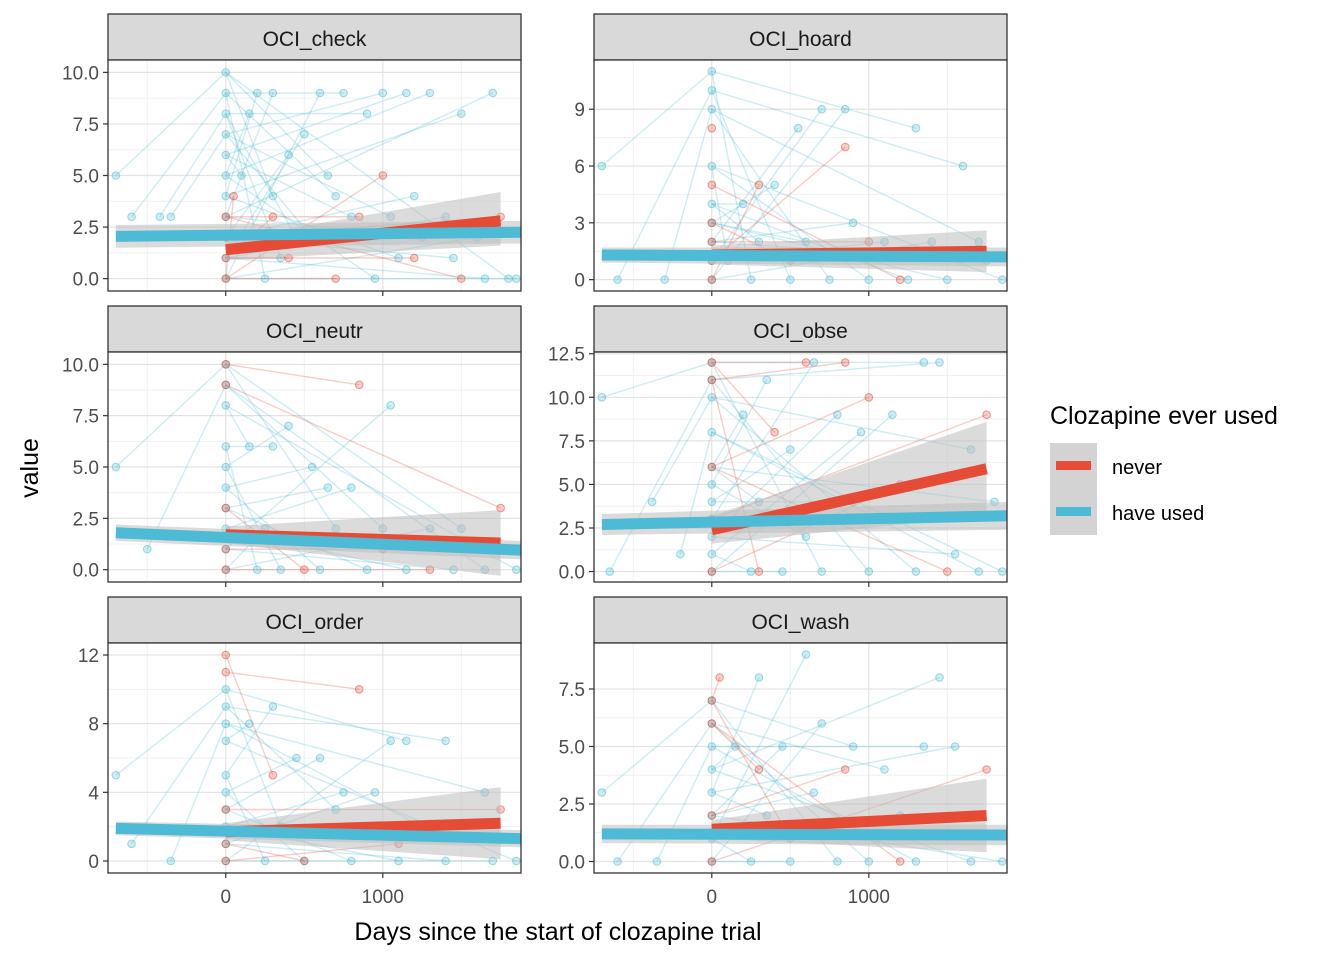 The image size is (1344, 960). I want to click on strip-oci-order, so click(314, 620).